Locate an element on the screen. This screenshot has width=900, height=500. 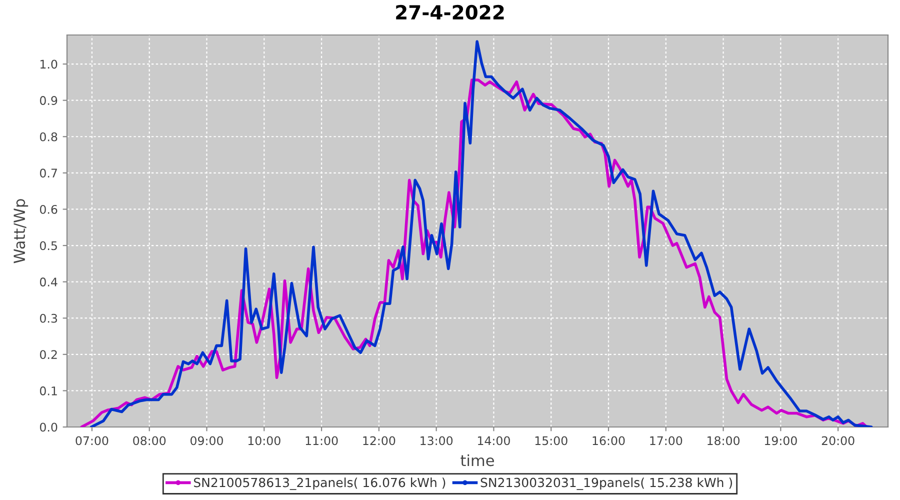
y-tick-label: 0.6 is located at coordinates (49, 209).